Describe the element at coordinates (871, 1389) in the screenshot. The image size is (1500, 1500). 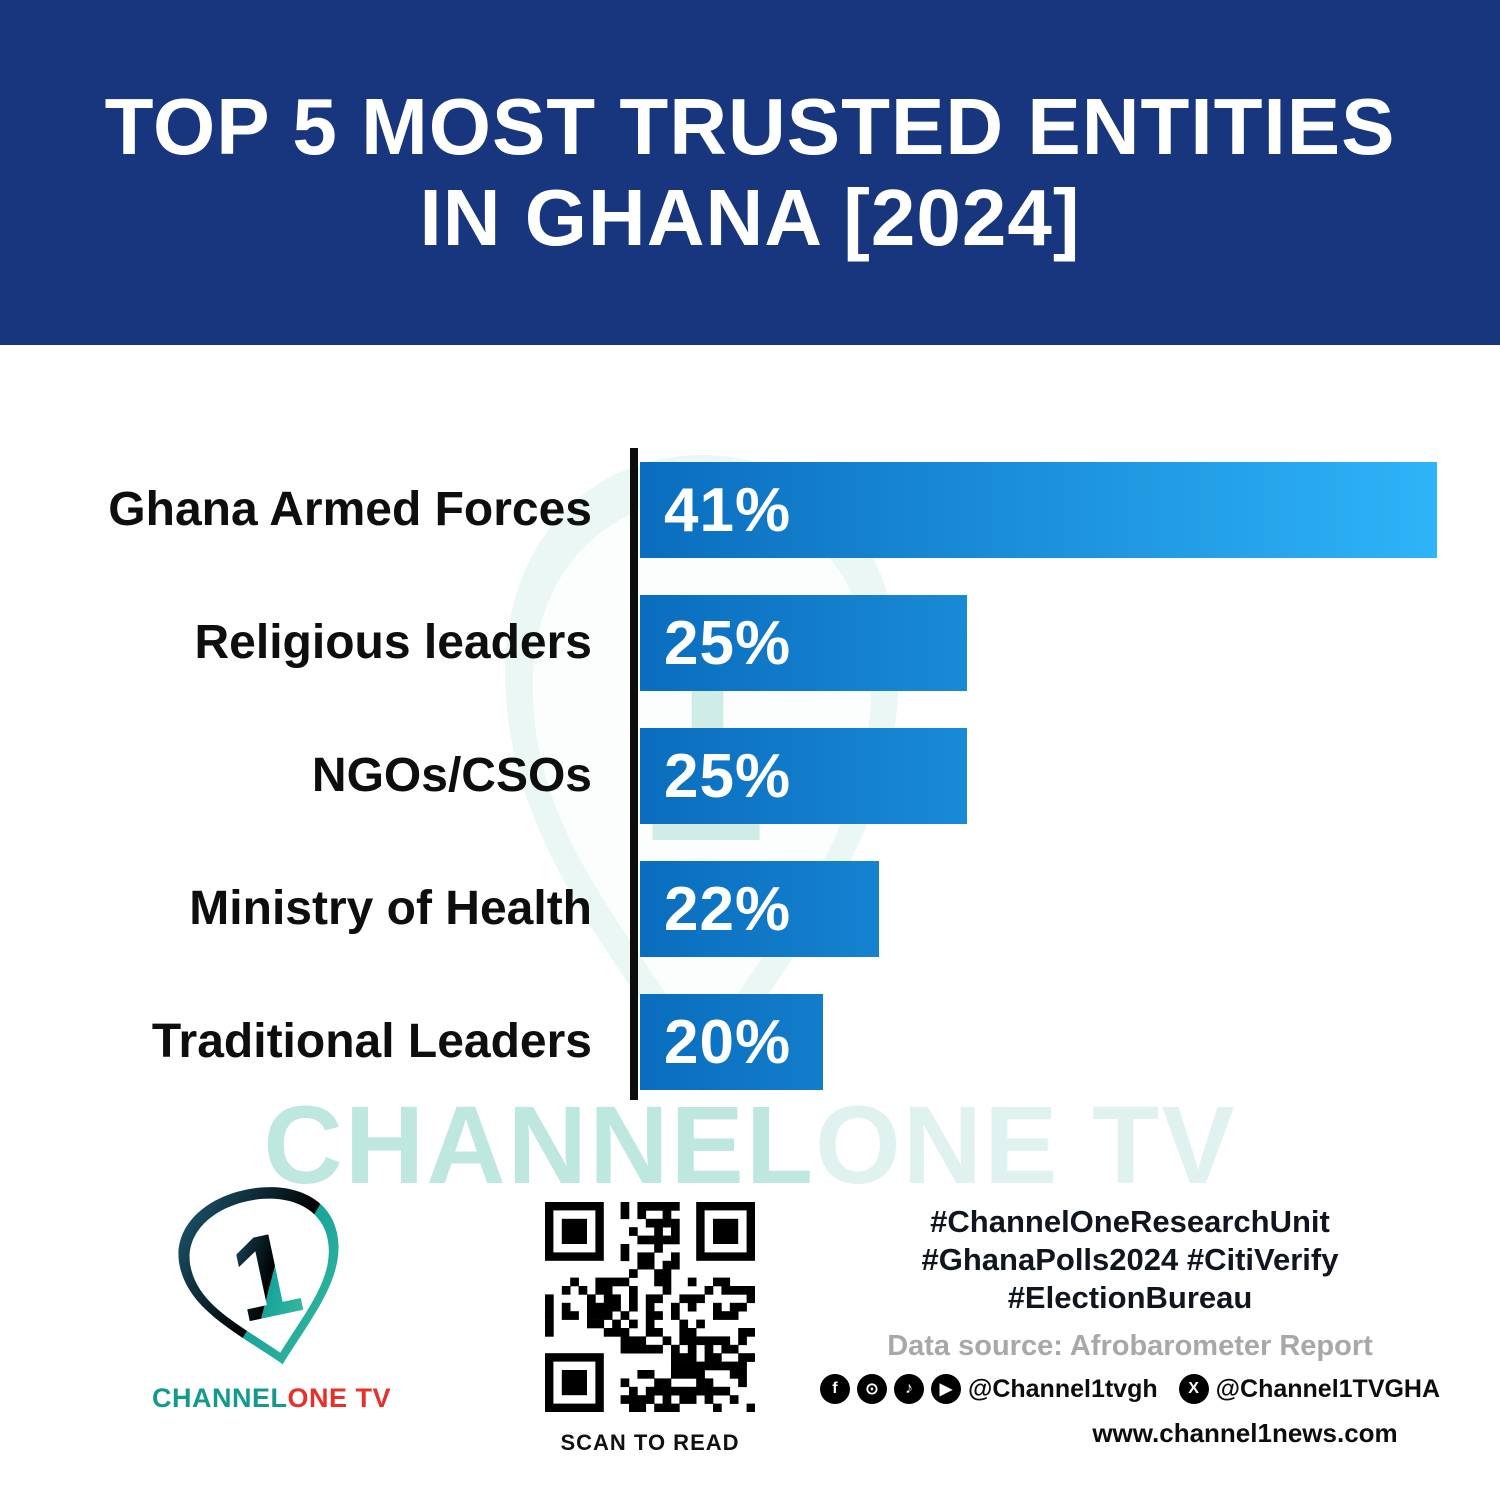
I see `instagram-icon: ⊙` at that location.